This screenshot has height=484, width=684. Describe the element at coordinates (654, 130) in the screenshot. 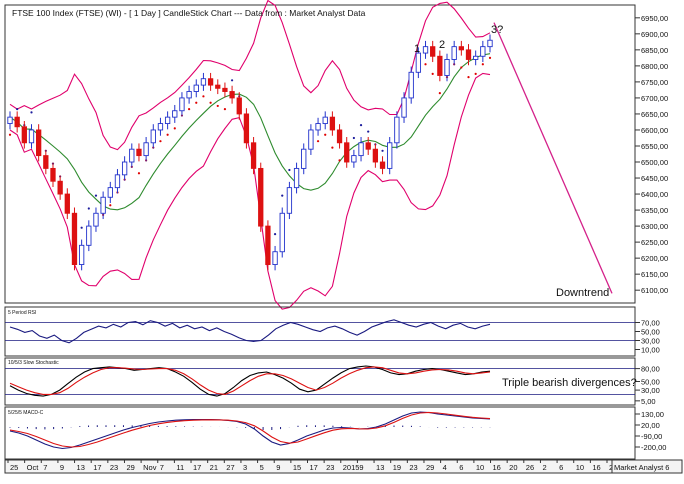

I see `y-tick-label: 6600,00` at that location.